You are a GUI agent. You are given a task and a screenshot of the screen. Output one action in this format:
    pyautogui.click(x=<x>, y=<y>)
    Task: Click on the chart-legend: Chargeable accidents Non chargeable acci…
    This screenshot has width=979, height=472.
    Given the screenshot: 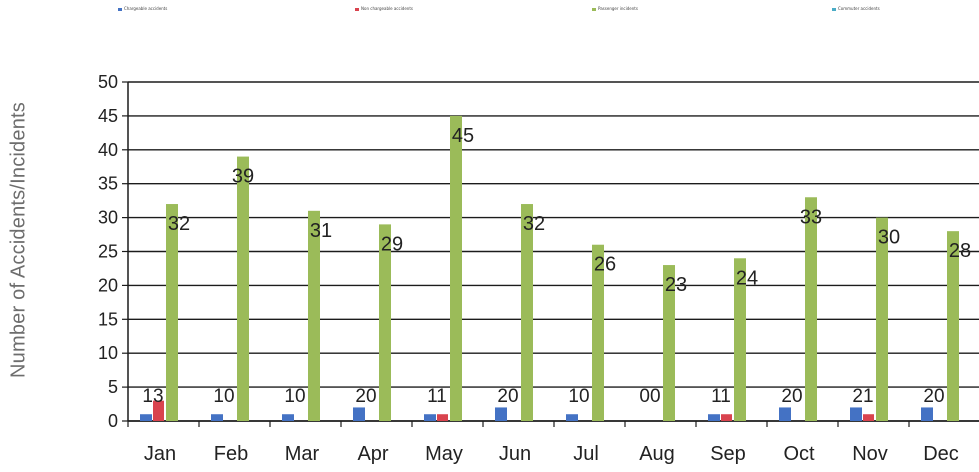 What is the action you would take?
    pyautogui.click(x=489, y=12)
    